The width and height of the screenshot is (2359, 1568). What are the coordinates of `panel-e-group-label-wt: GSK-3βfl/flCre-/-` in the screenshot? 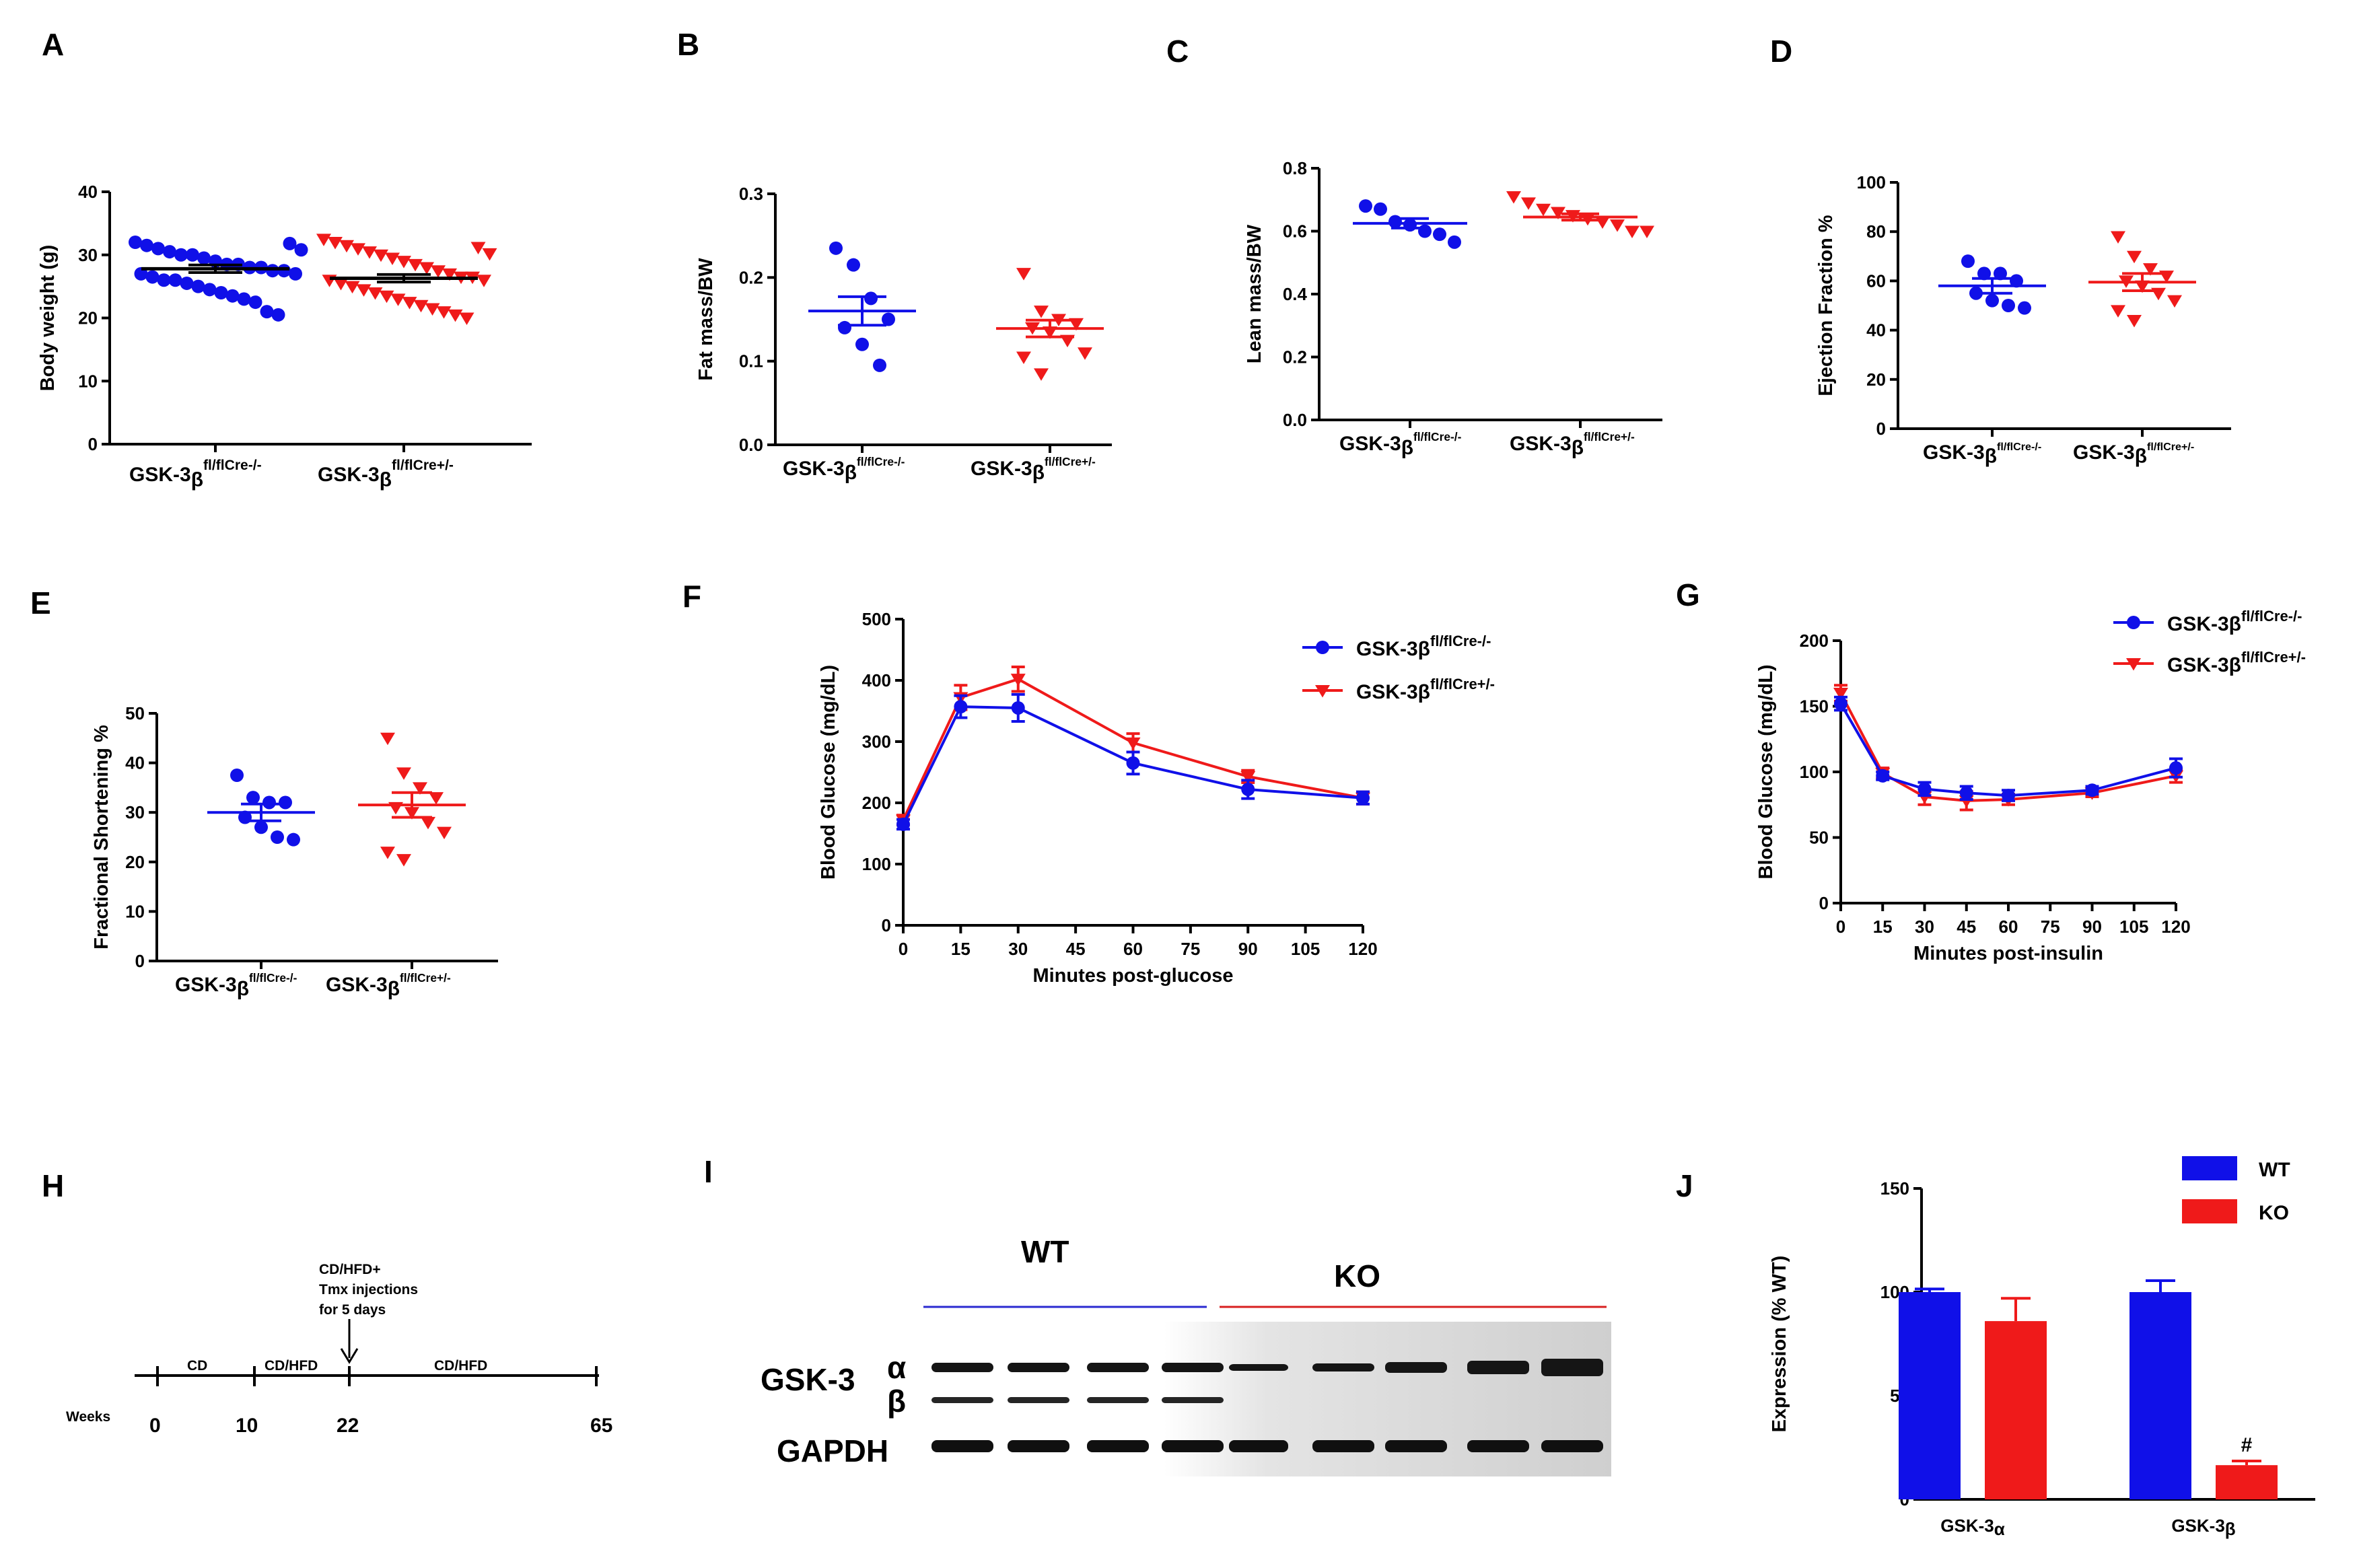 It's located at (236, 986).